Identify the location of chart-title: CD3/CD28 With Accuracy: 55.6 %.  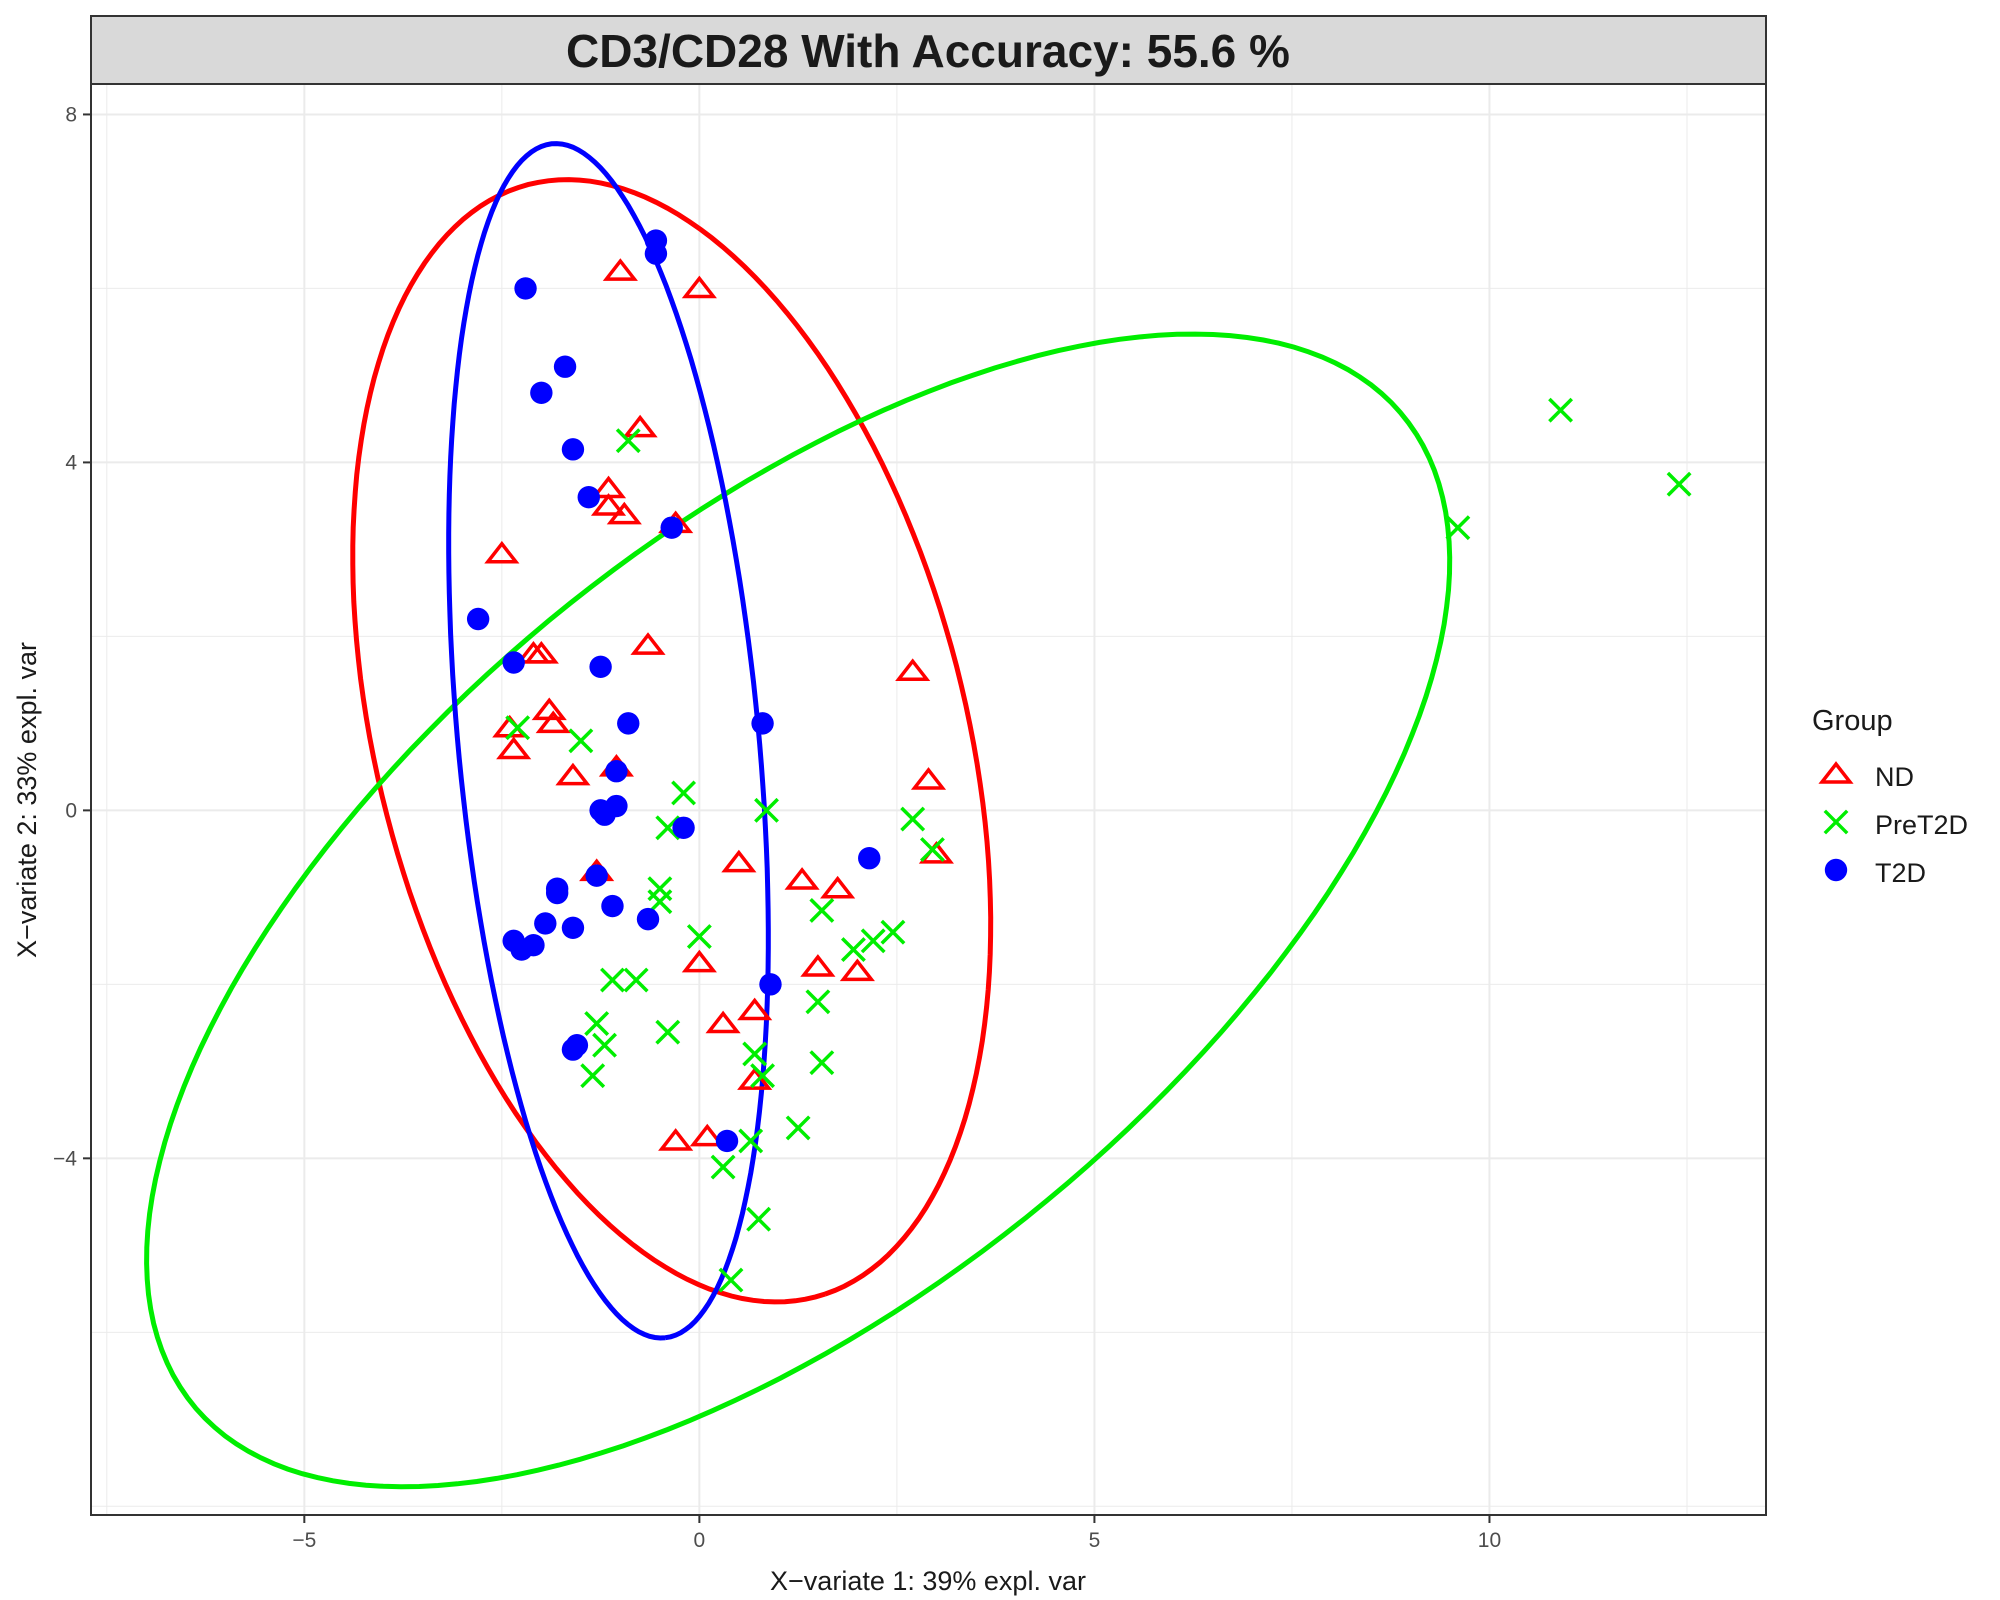
(928, 51).